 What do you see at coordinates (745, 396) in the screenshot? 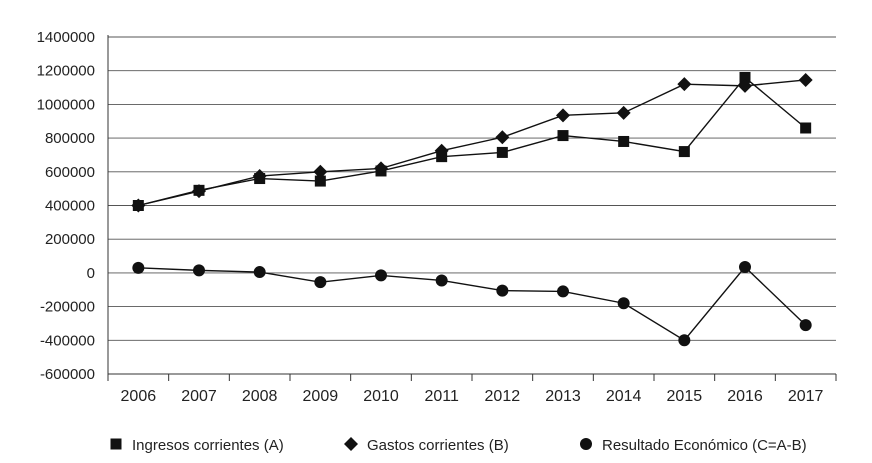
I see `x-tick-label: 2016` at bounding box center [745, 396].